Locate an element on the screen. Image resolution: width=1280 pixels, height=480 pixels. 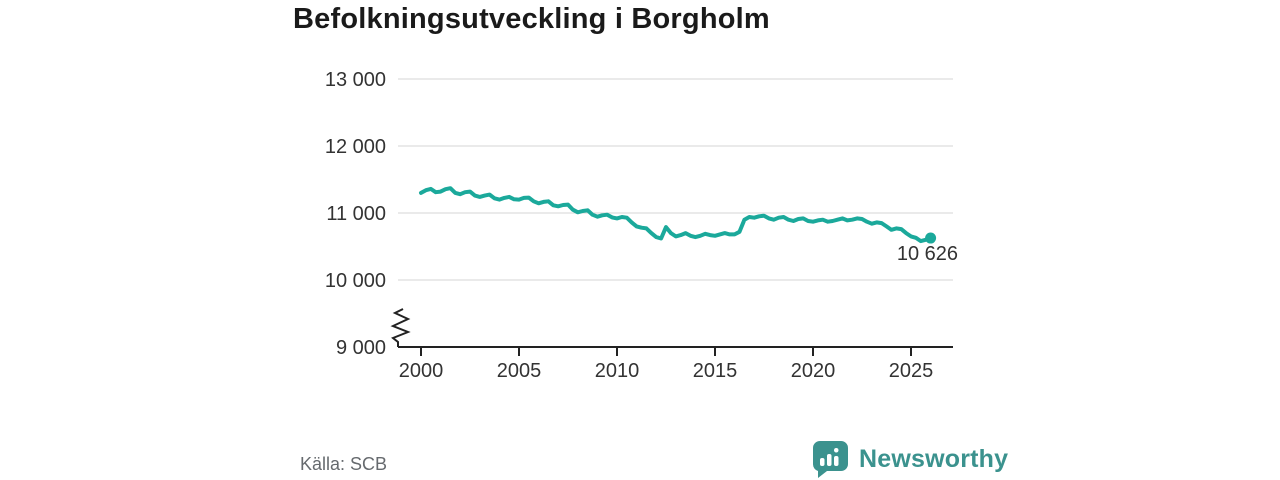
x-tick-label: 2015 is located at coordinates (715, 371).